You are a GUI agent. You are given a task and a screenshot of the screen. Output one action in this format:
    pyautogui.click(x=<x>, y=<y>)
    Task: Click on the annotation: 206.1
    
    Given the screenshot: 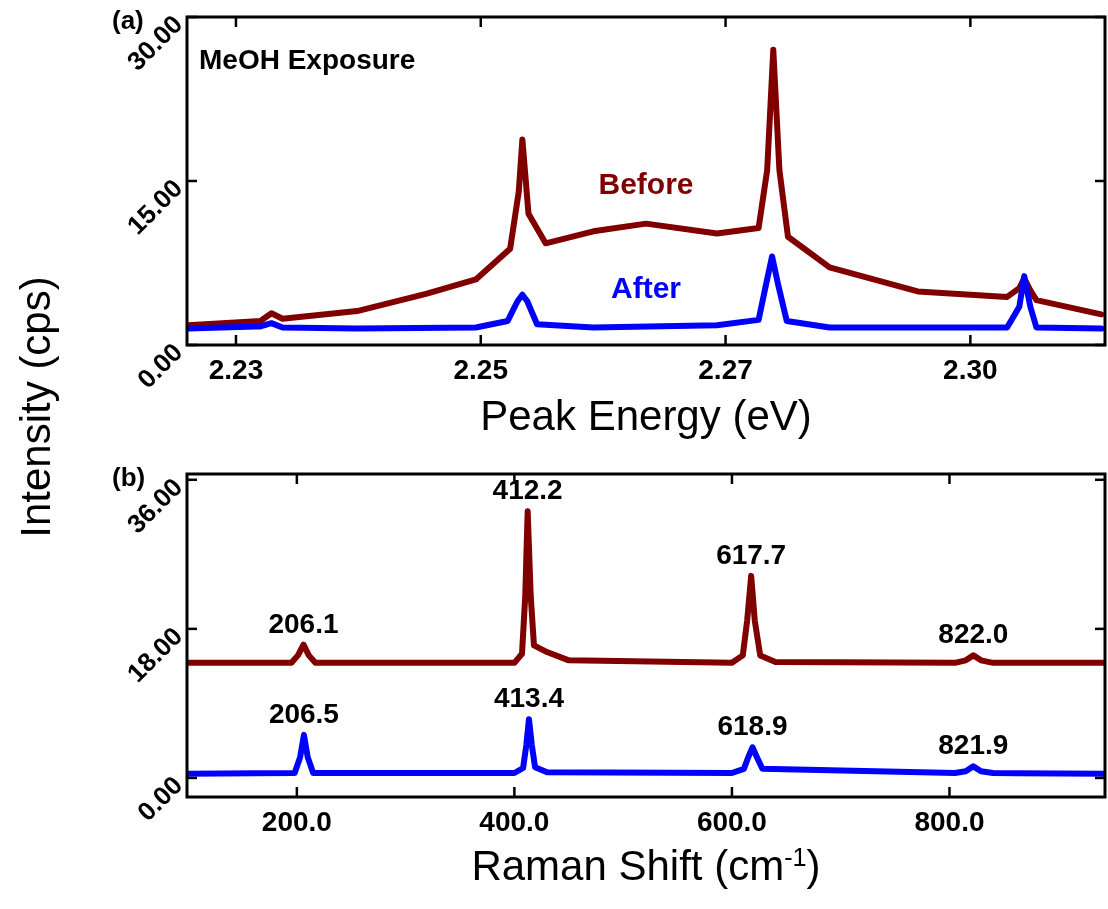 What is the action you would take?
    pyautogui.click(x=303, y=623)
    